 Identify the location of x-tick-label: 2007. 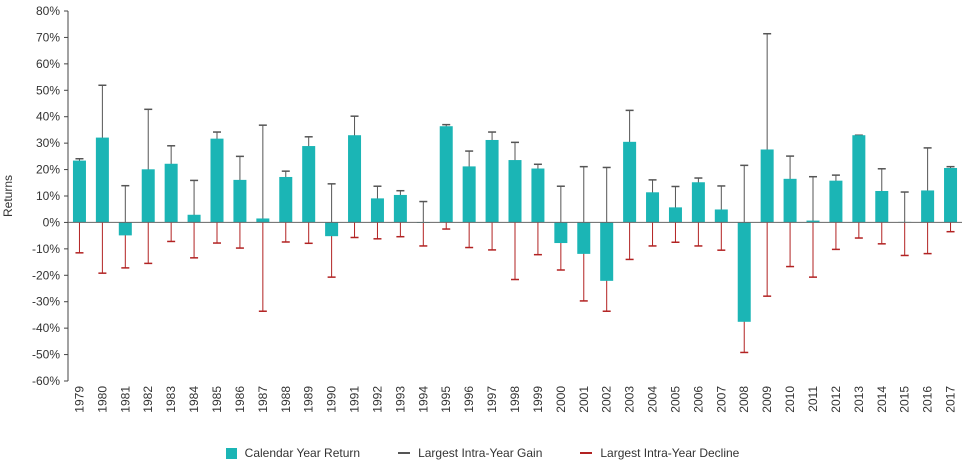
(721, 399).